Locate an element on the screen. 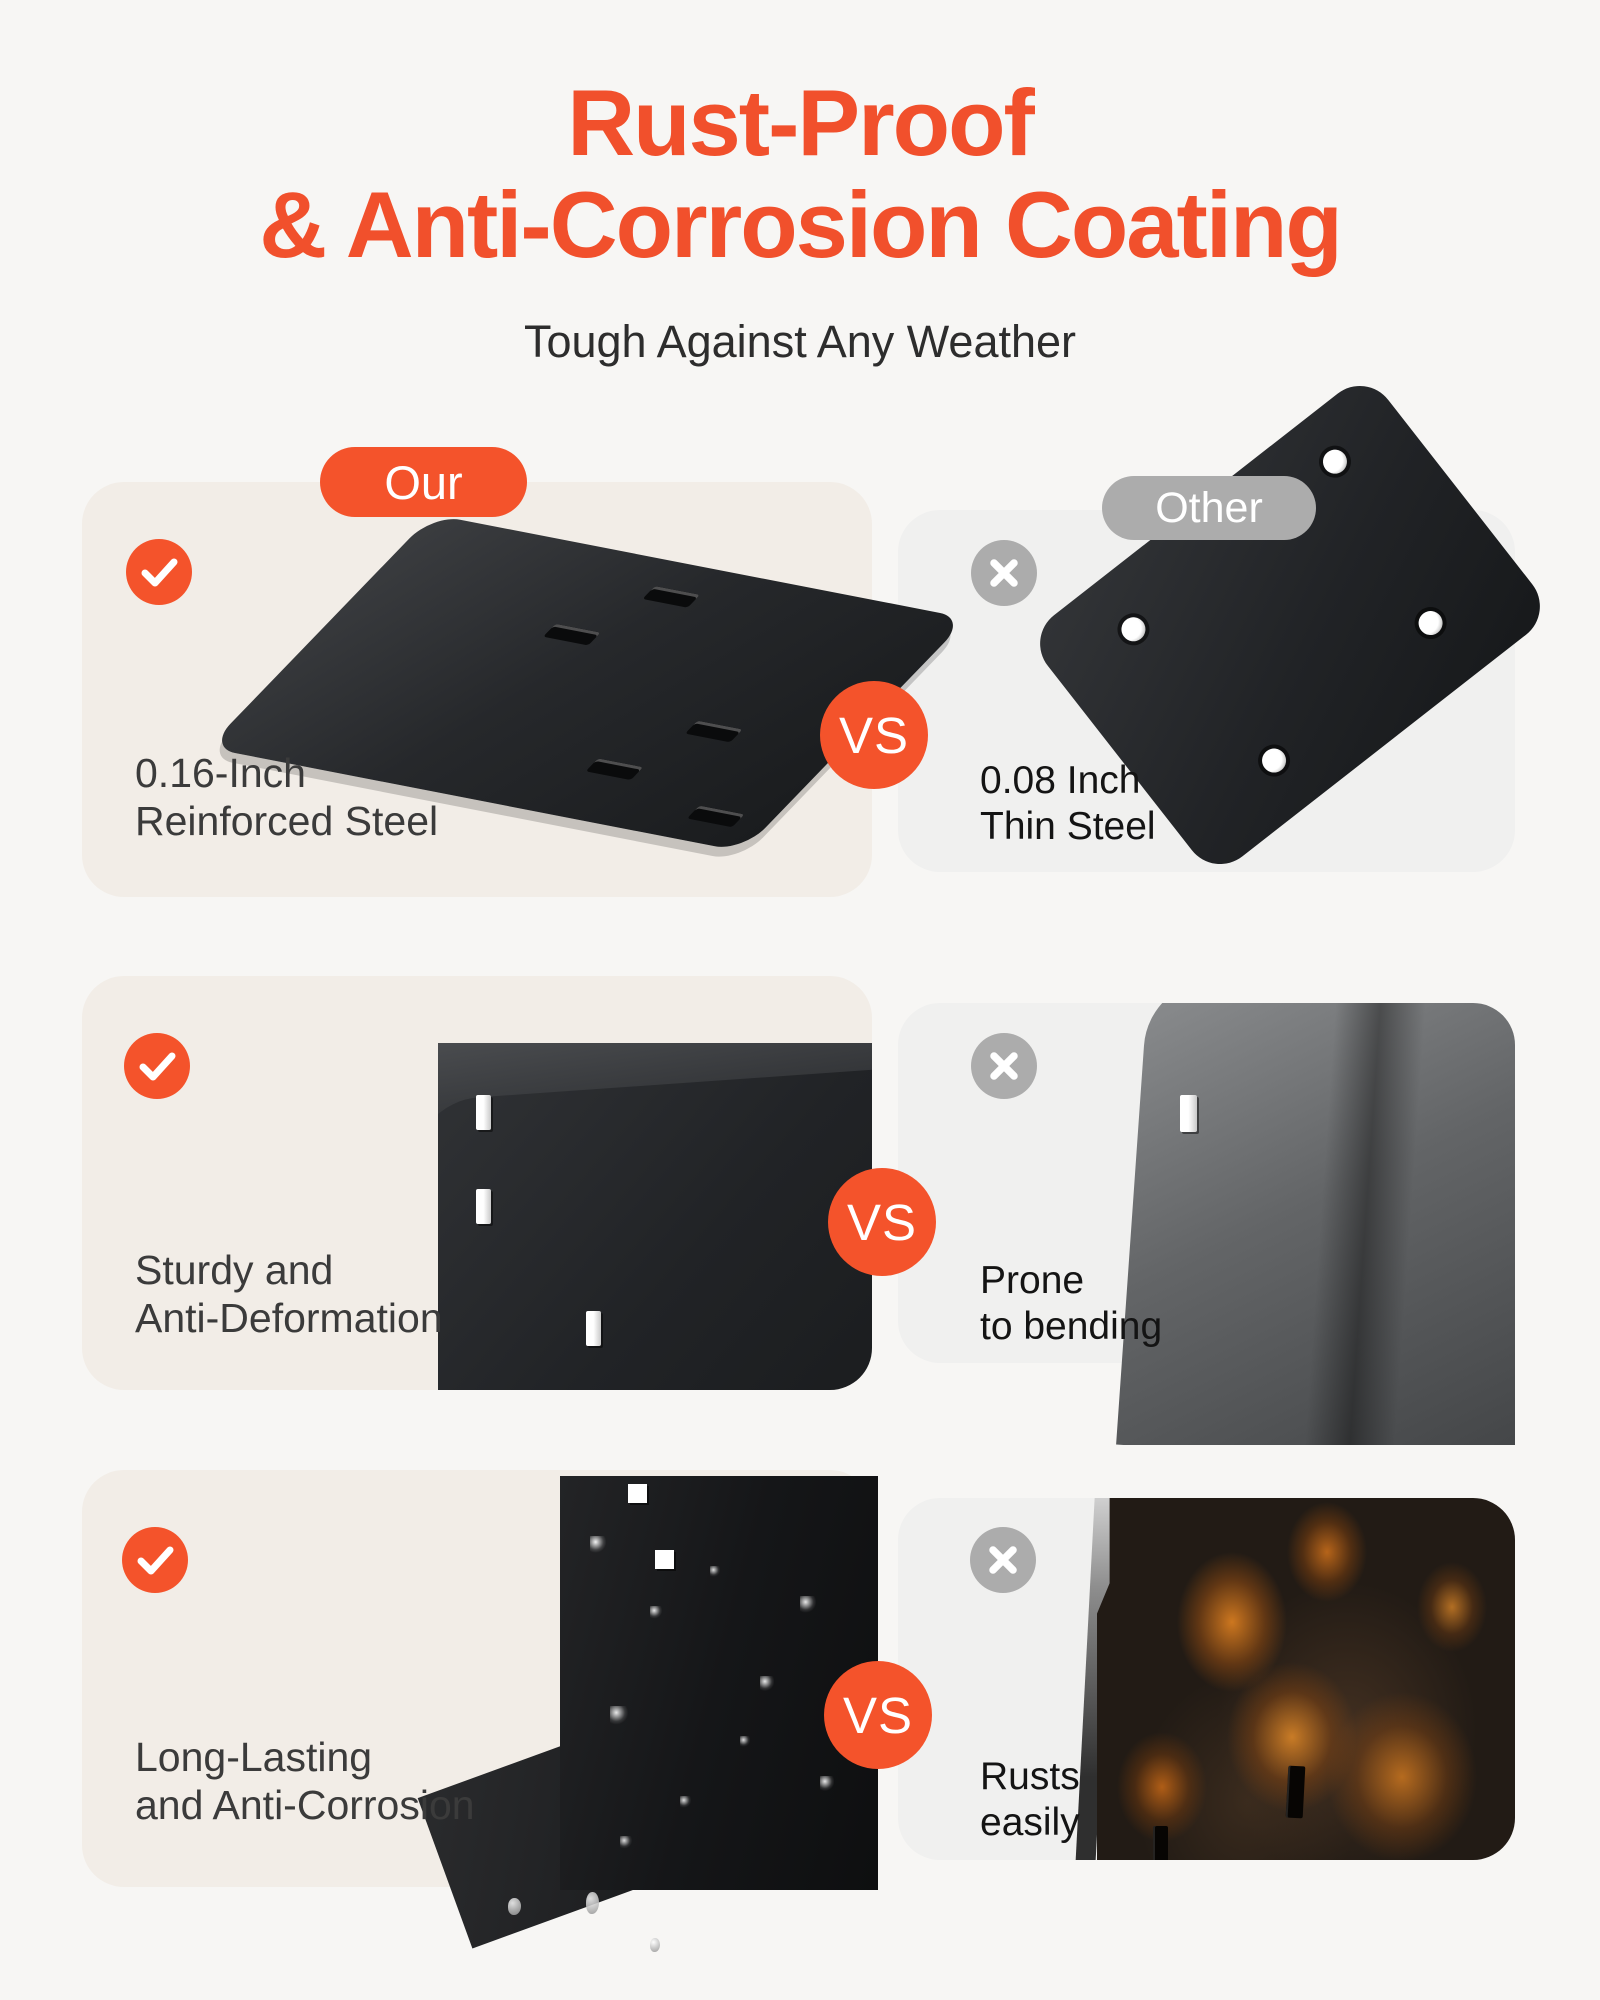 The height and width of the screenshot is (2000, 1600). page-title: Rust-Proof & Anti-Corrosion Coating is located at coordinates (800, 174).